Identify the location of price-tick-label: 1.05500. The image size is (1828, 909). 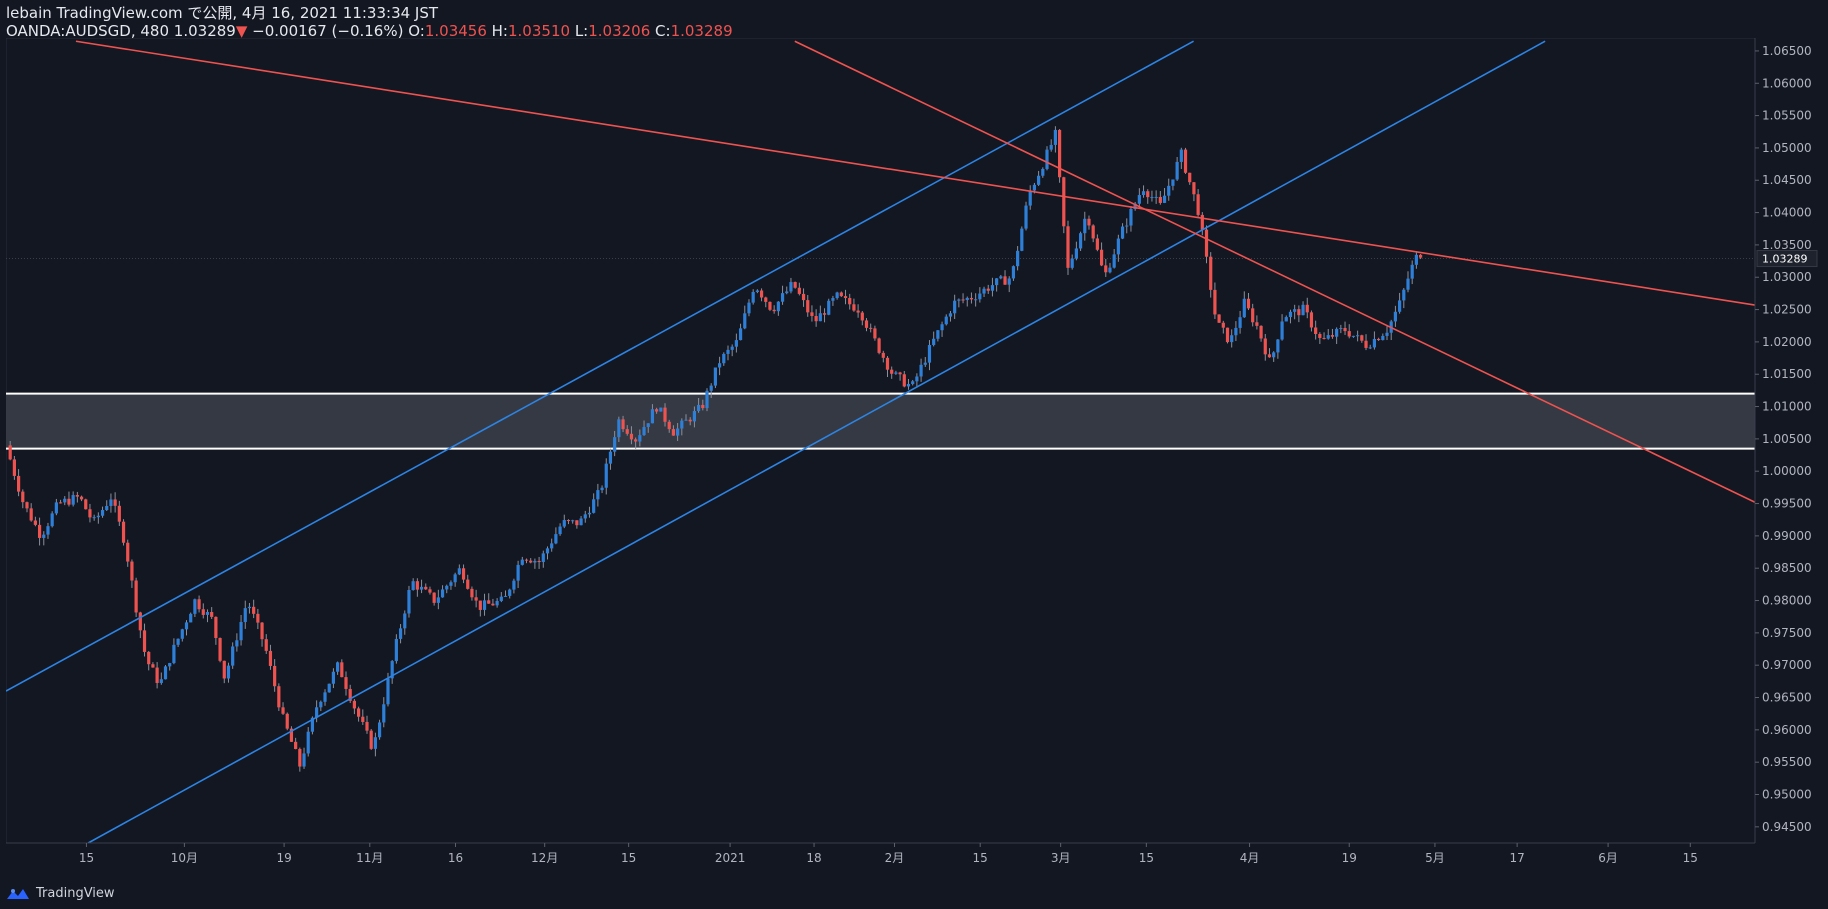
(1787, 116).